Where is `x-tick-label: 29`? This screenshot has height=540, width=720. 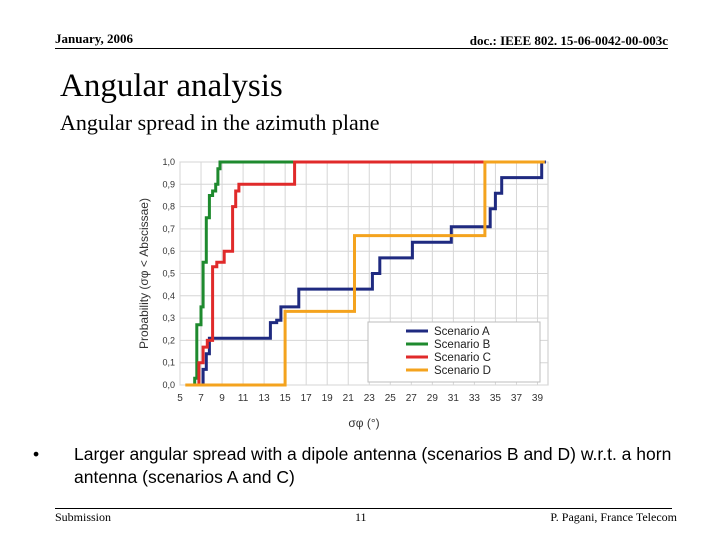
x-tick-label: 29 is located at coordinates (433, 398).